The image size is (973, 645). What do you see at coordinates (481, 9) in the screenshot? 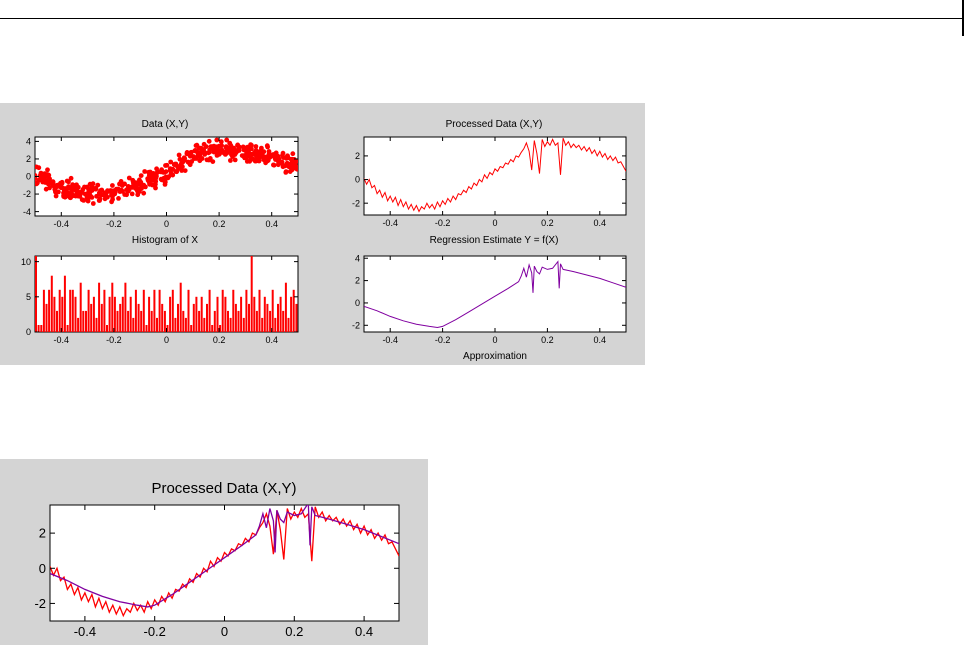
I see `page-header-rule` at bounding box center [481, 9].